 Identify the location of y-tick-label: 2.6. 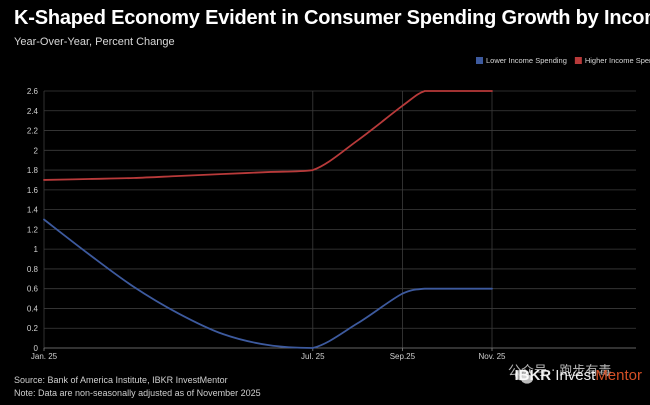
(33, 91).